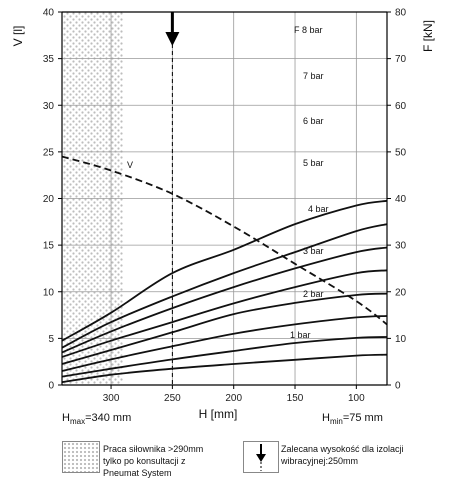 This screenshot has height=482, width=457. Describe the element at coordinates (233, 398) in the screenshot. I see `x-tick-label-200: 200` at that location.